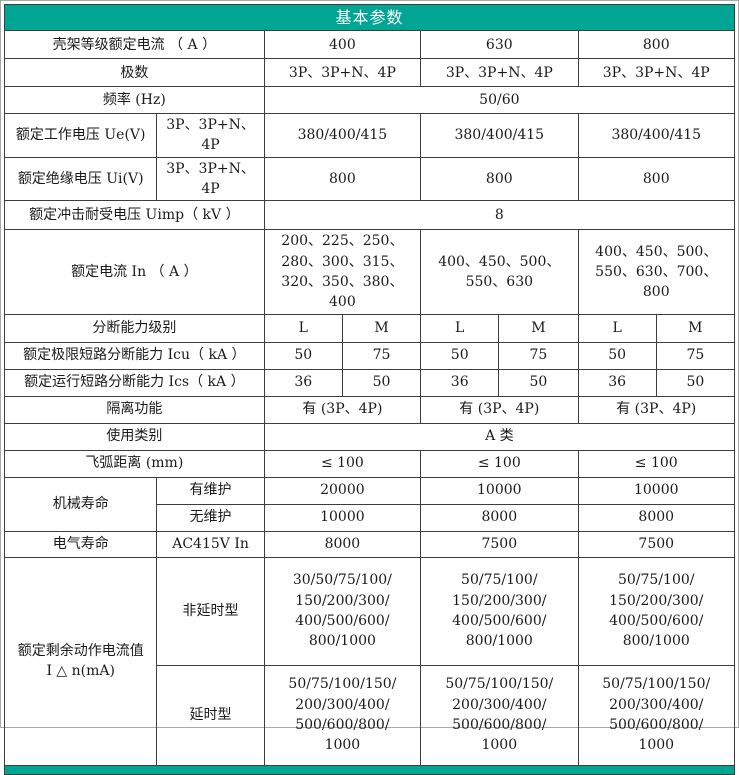 Image resolution: width=739 pixels, height=775 pixels. Describe the element at coordinates (134, 100) in the screenshot. I see `frequency-label: 频率 (Hz)` at that location.